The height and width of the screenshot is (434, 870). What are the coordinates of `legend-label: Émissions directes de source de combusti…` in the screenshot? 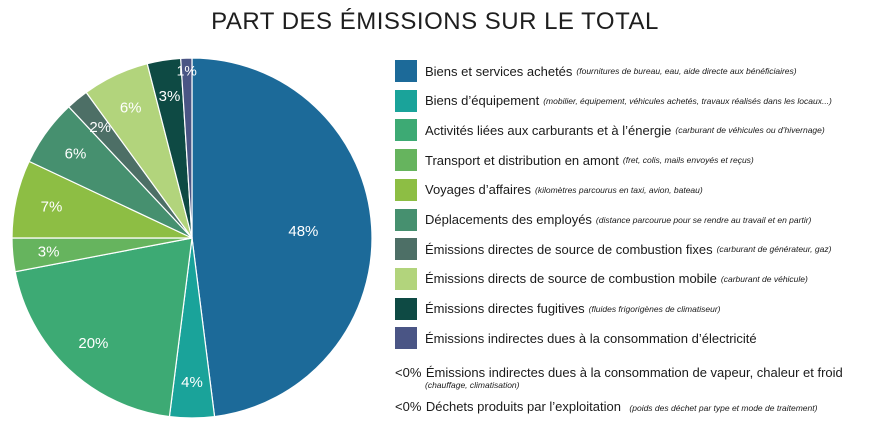 It's located at (569, 249).